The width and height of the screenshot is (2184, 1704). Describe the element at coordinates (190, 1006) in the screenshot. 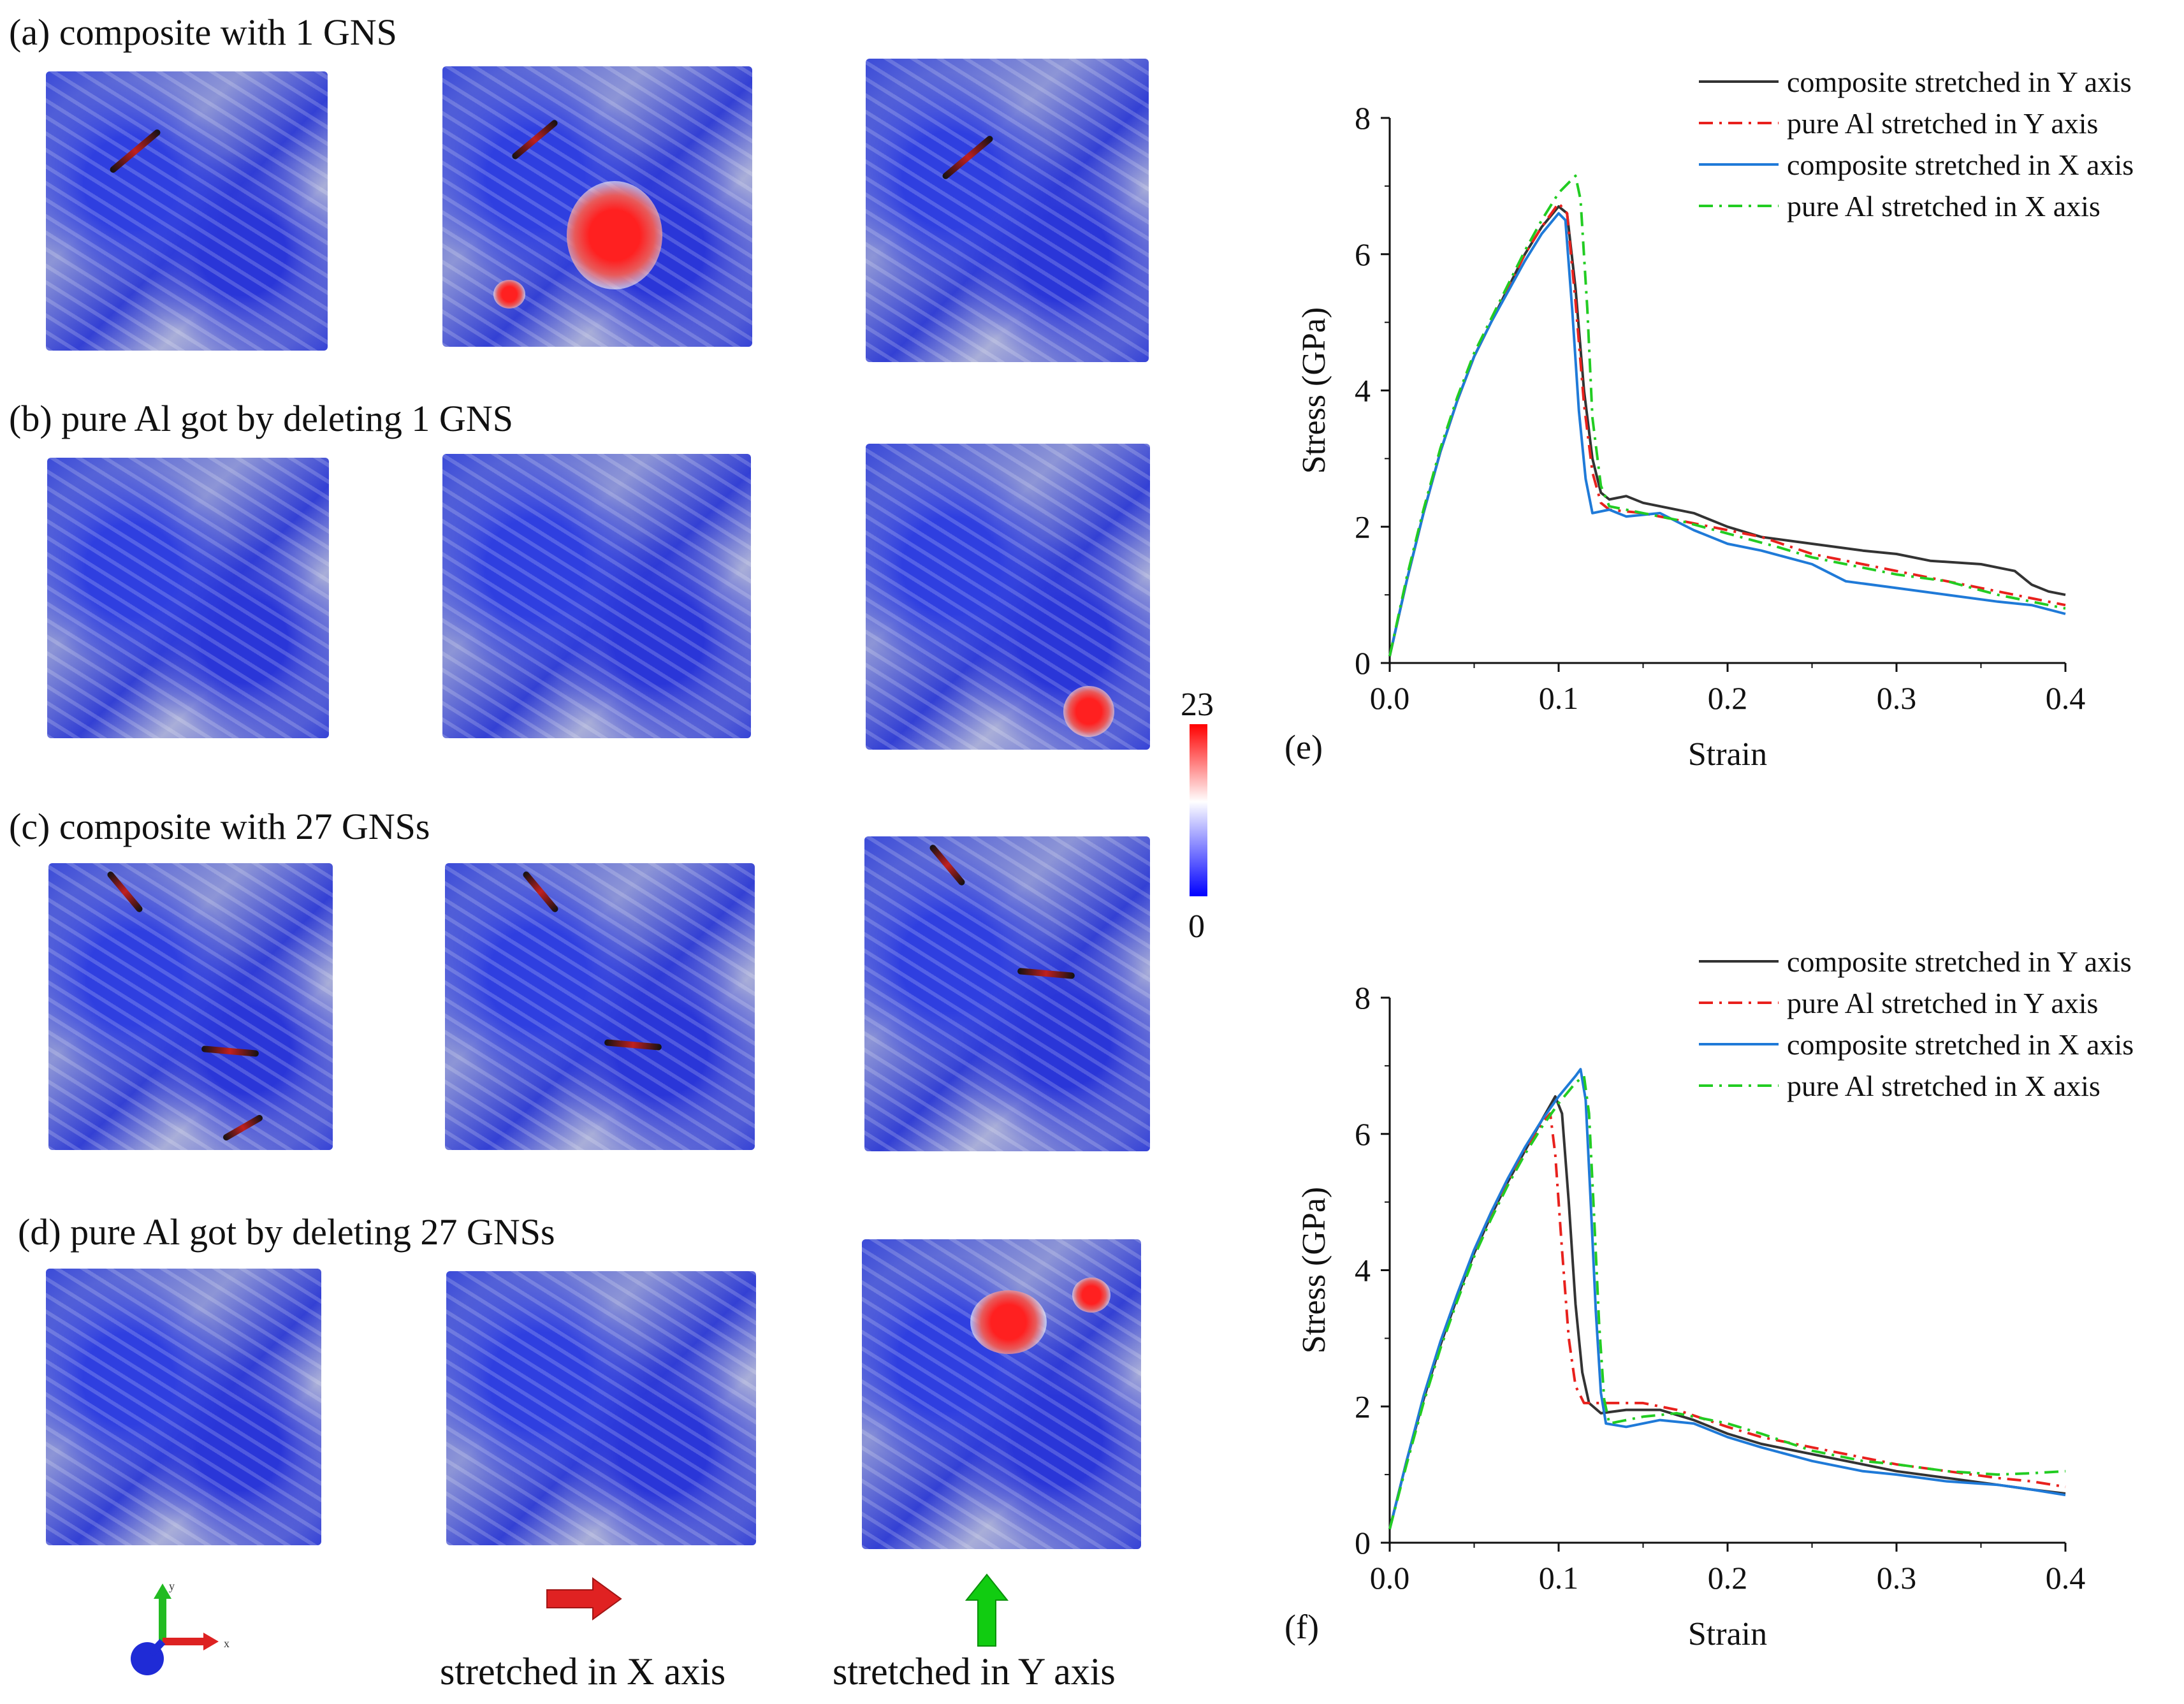

I see `atomic-snapshot-c-initial` at that location.